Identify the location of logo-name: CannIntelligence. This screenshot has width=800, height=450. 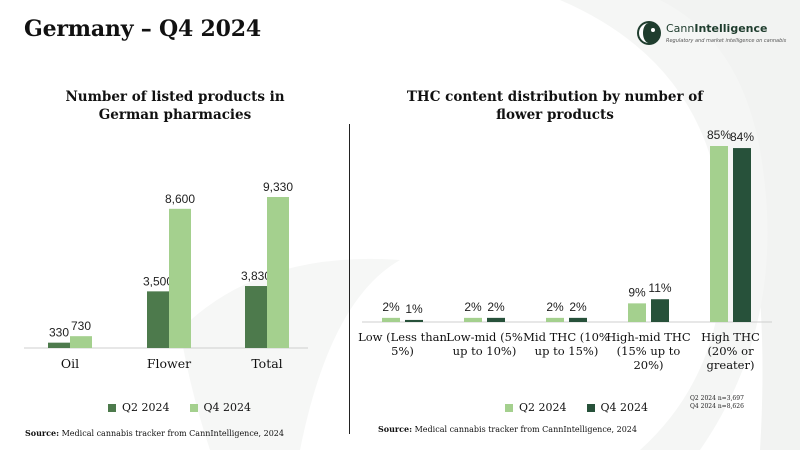
(716, 28).